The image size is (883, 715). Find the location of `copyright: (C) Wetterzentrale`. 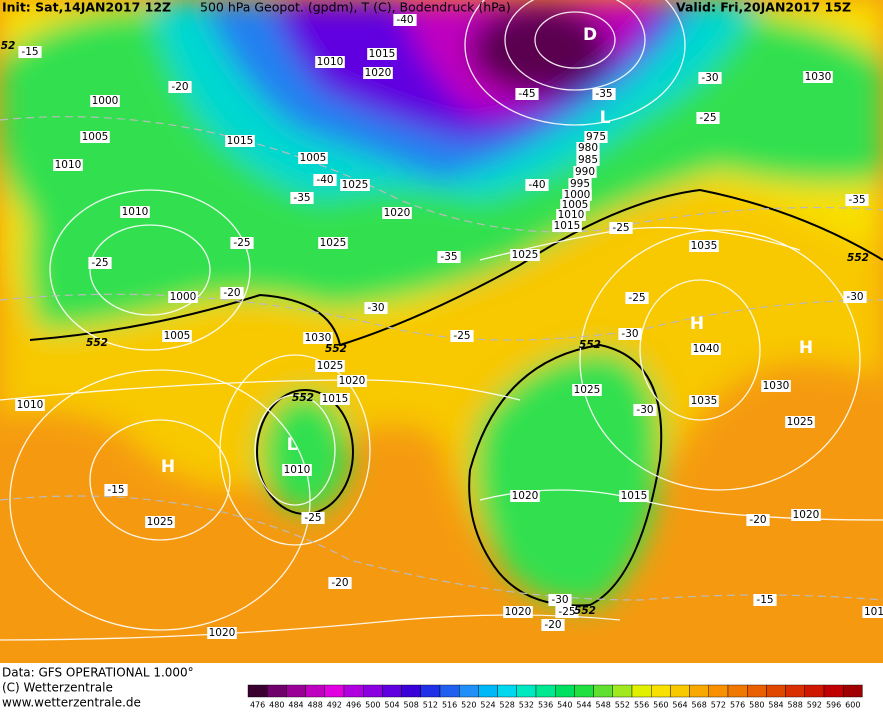

copyright: (C) Wetterzentrale is located at coordinates (57, 688).